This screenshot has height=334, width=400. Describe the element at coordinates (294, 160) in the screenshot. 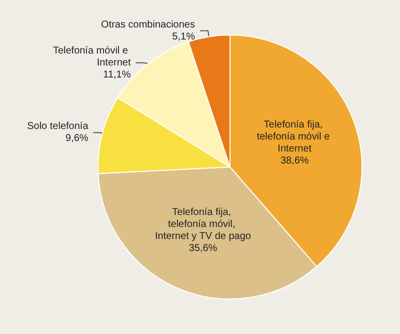

I see `data-label: 38,6%` at that location.